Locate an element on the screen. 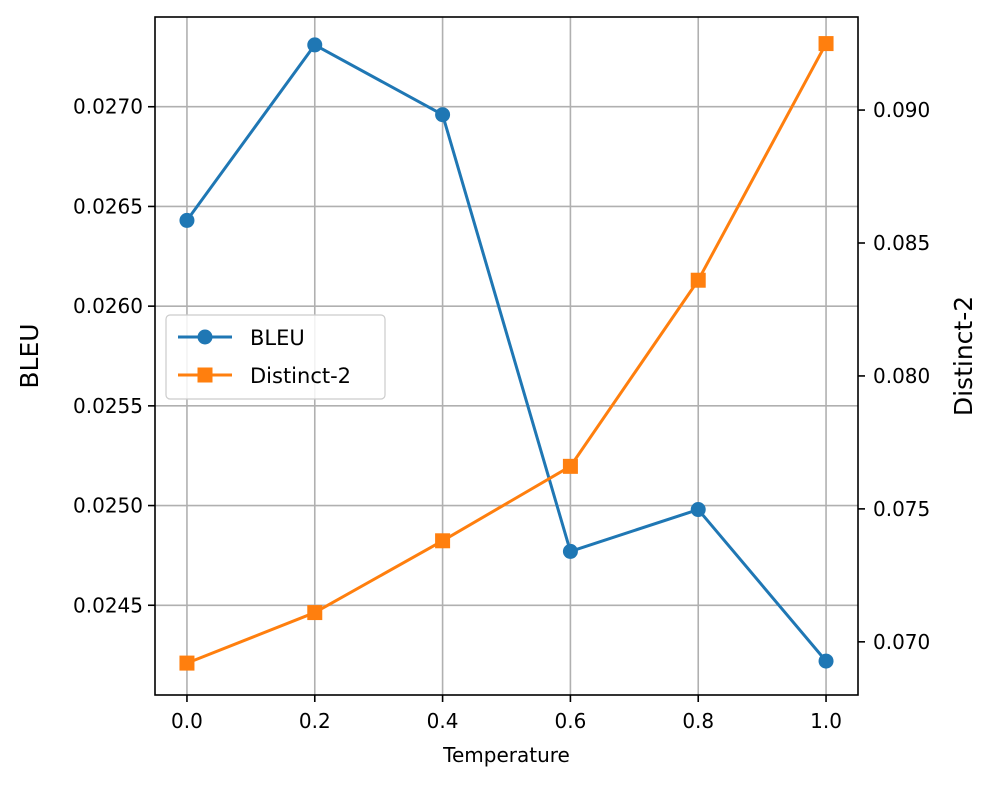 The height and width of the screenshot is (785, 998). left-tick-label: 0.0255 is located at coordinates (108, 406).